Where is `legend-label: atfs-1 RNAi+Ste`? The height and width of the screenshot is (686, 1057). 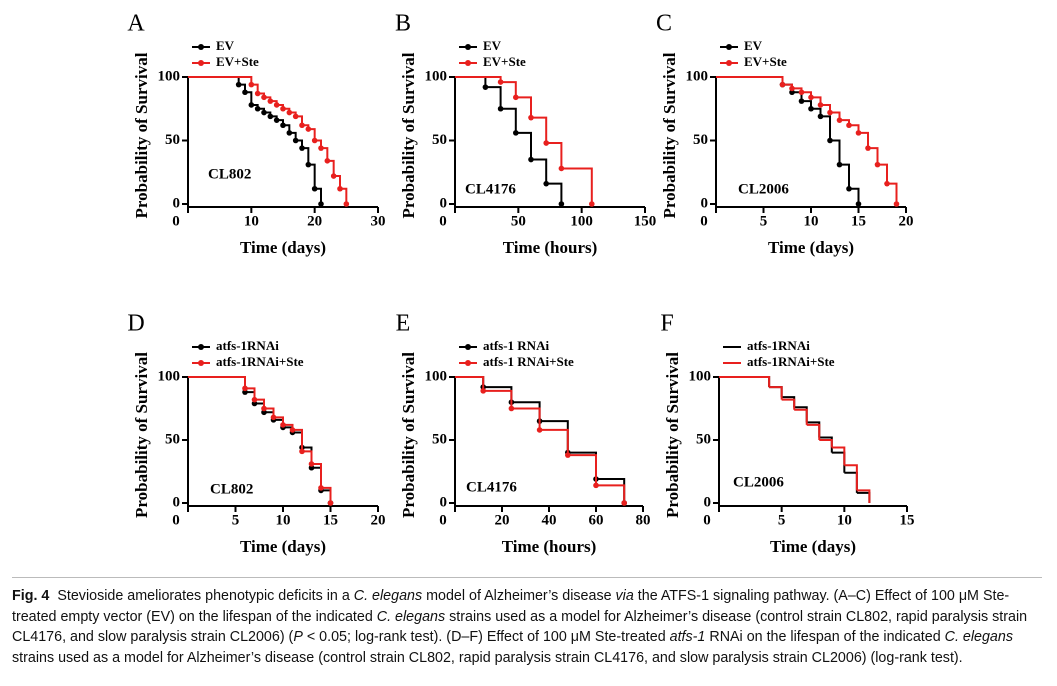
legend-label: atfs-1 RNAi+Ste is located at coordinates (528, 361).